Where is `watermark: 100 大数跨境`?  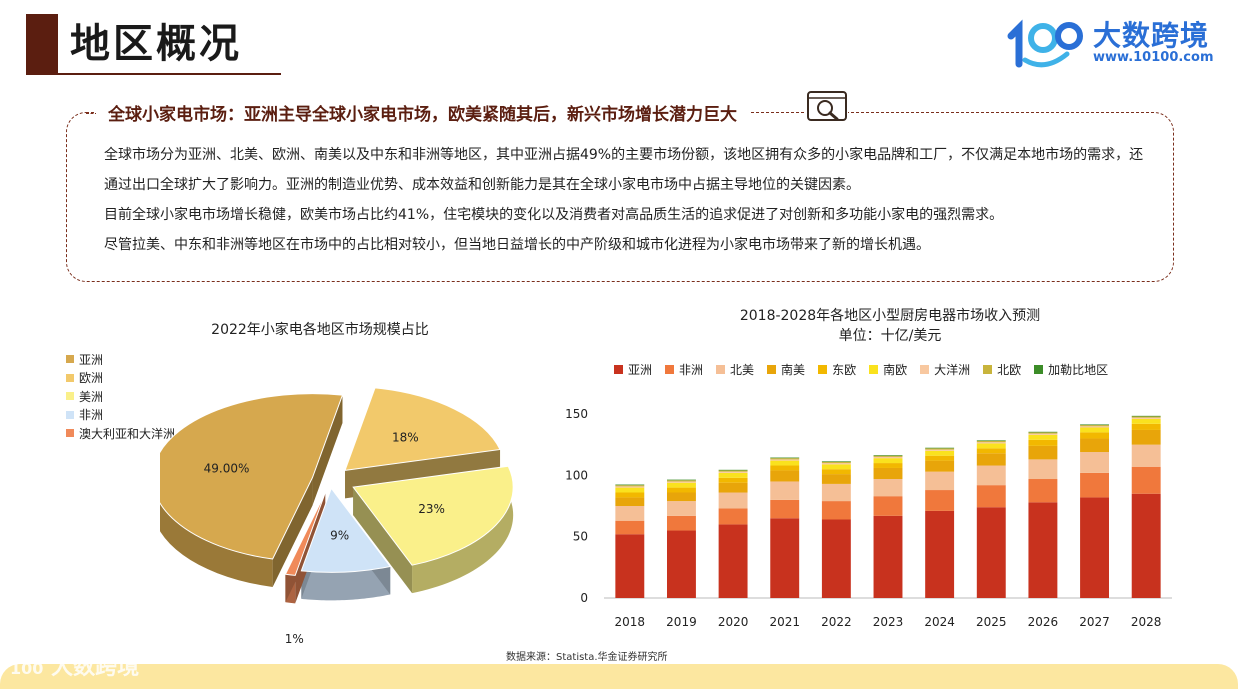
watermark: 100 大数跨境 is located at coordinates (74, 665).